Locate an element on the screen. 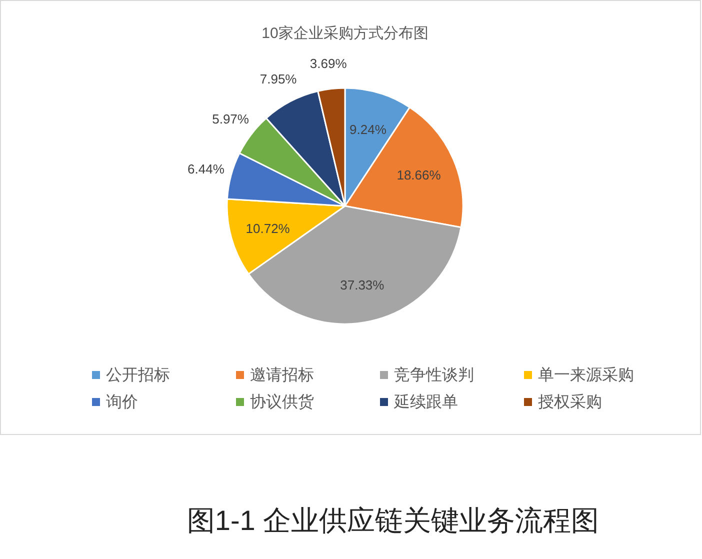  data-label: 18.66% is located at coordinates (419, 174).